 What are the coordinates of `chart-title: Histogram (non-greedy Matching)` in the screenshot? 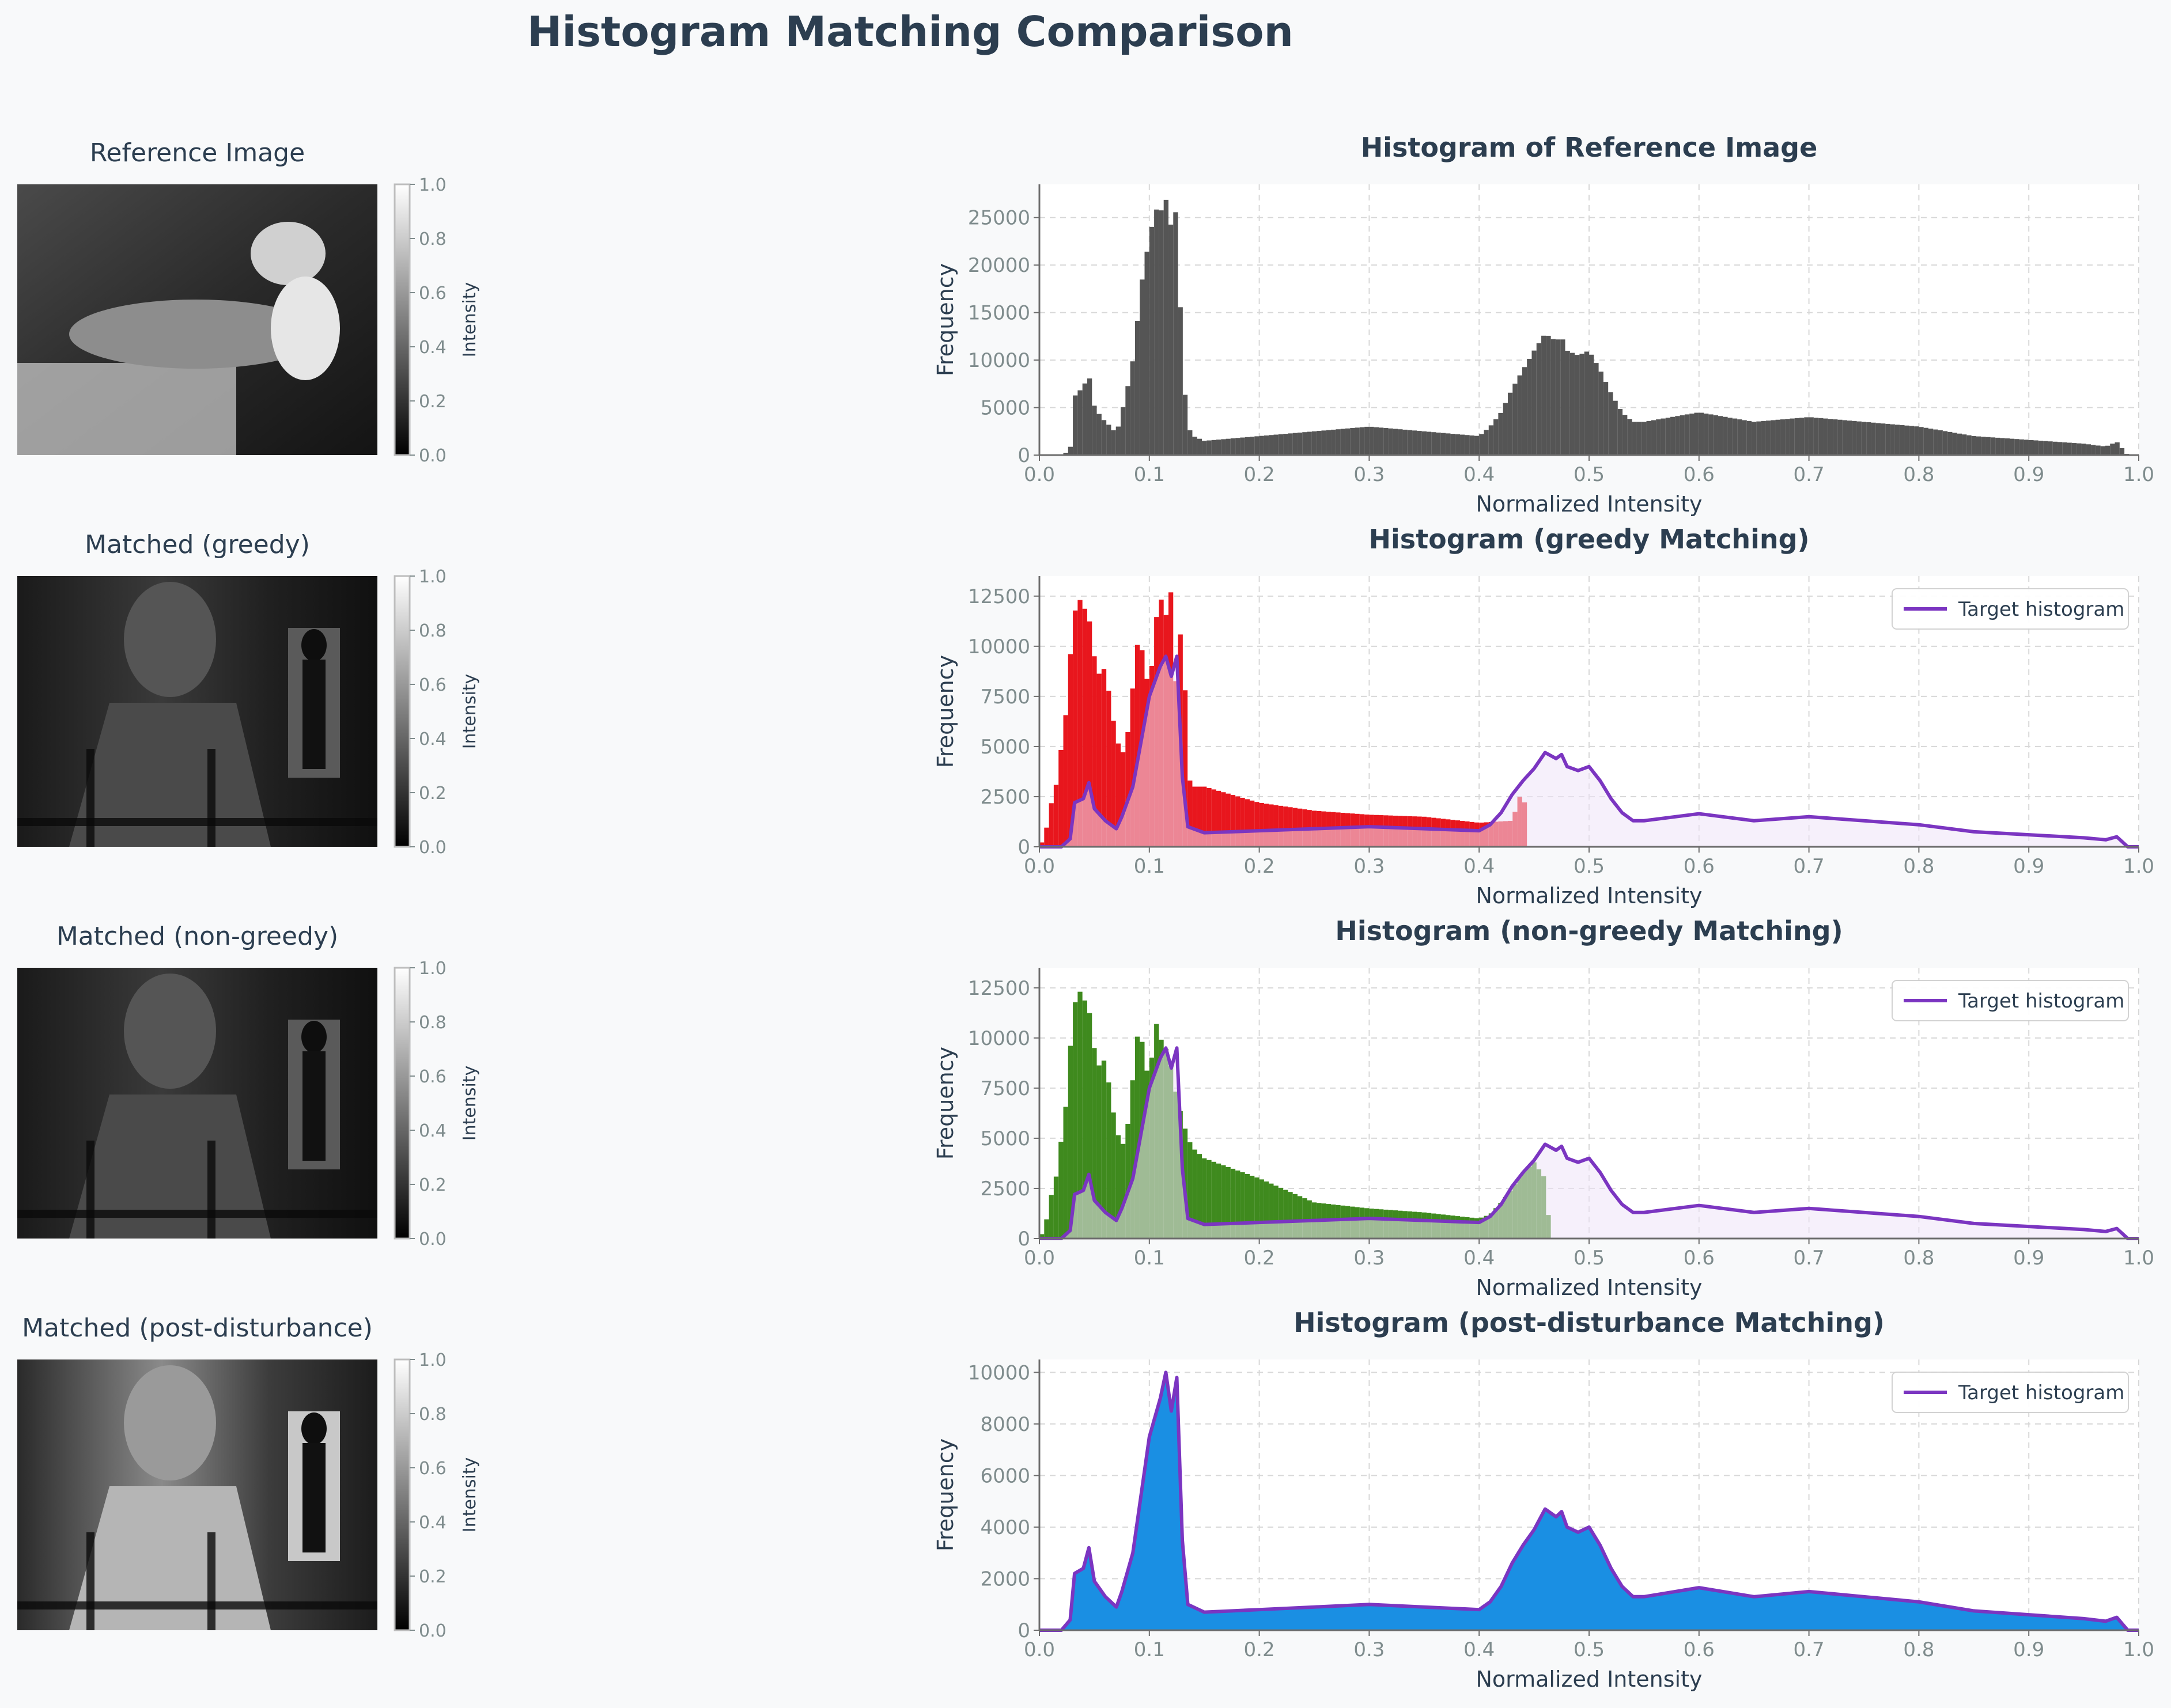 It's located at (1589, 930).